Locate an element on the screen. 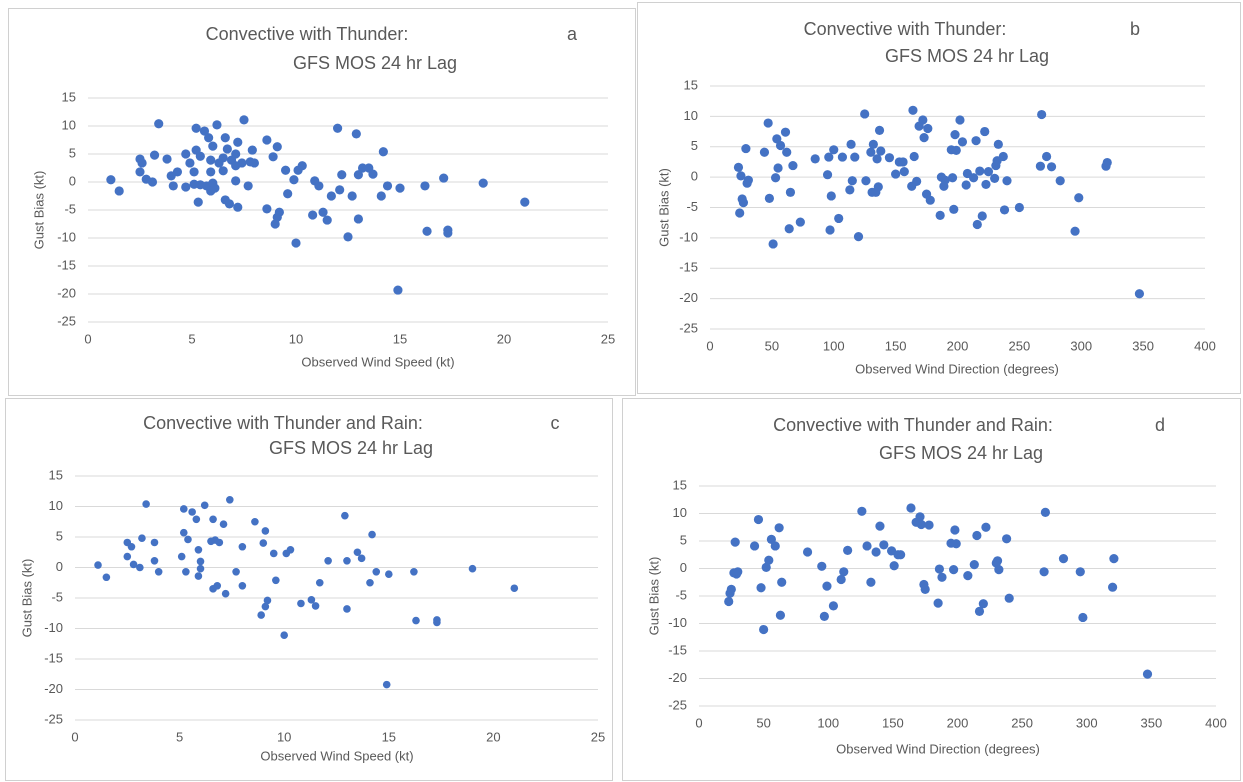 Image resolution: width=1243 pixels, height=782 pixels. y-tick-label: -10 is located at coordinates (688, 236).